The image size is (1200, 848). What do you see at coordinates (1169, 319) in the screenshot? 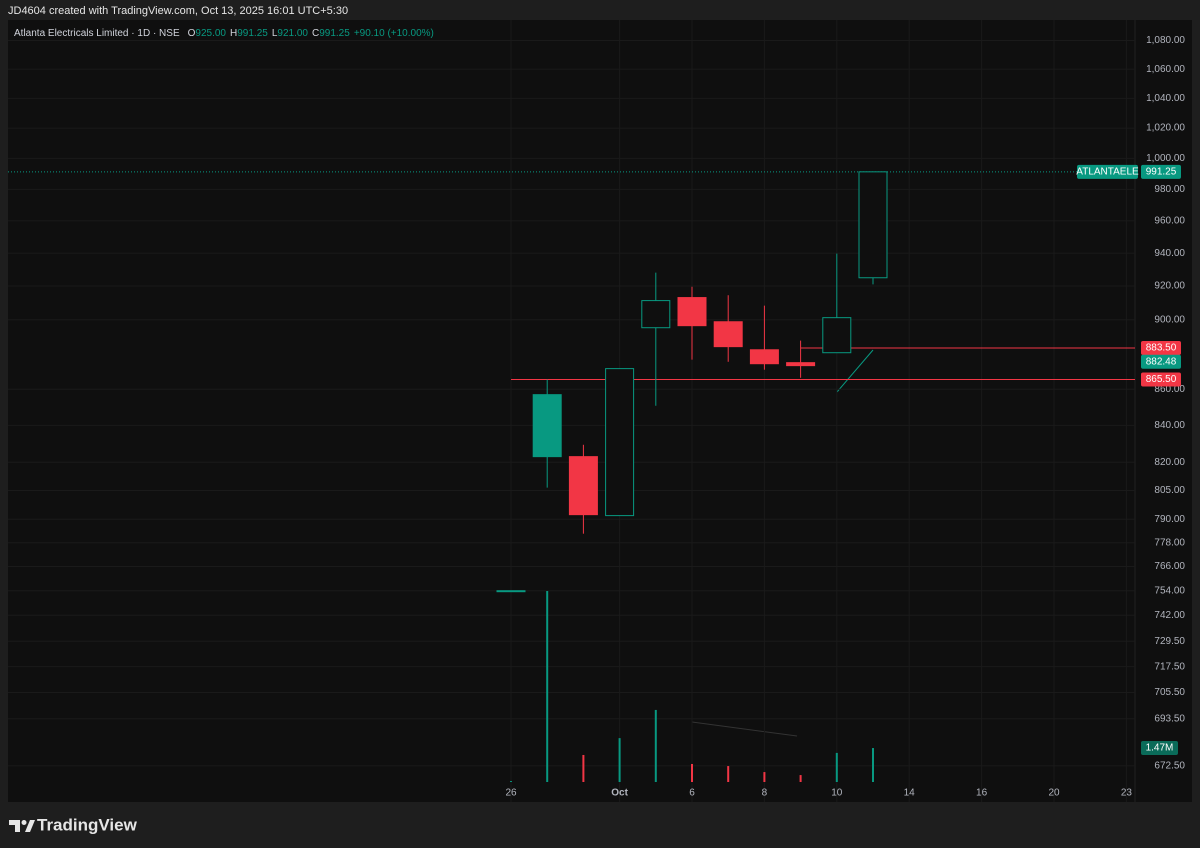
I see `y-tick-label: 900.00` at bounding box center [1169, 319].